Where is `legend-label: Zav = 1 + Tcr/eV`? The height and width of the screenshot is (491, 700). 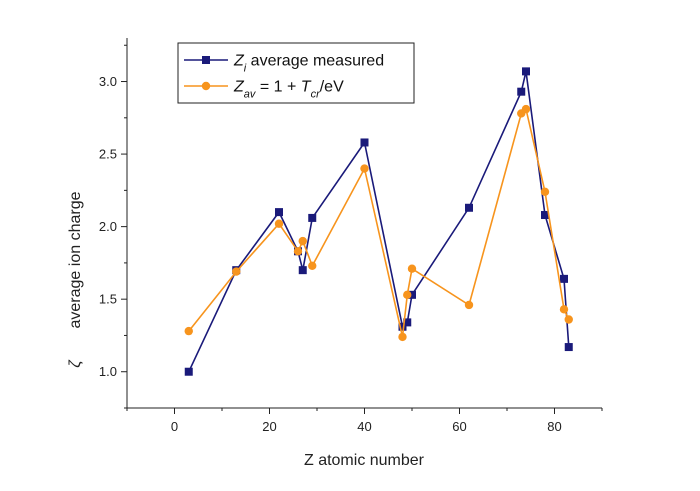 legend-label: Zav = 1 + Tcr/eV is located at coordinates (288, 90).